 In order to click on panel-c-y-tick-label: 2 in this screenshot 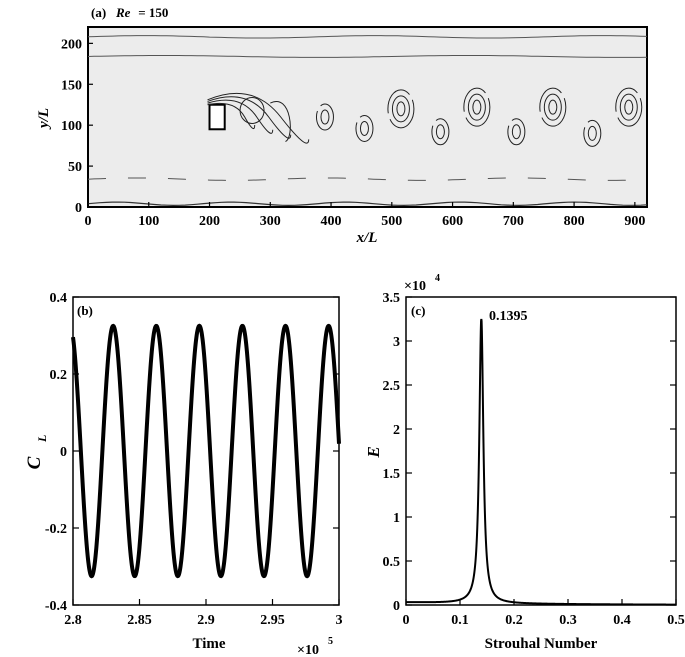, I will do `click(396, 430)`.